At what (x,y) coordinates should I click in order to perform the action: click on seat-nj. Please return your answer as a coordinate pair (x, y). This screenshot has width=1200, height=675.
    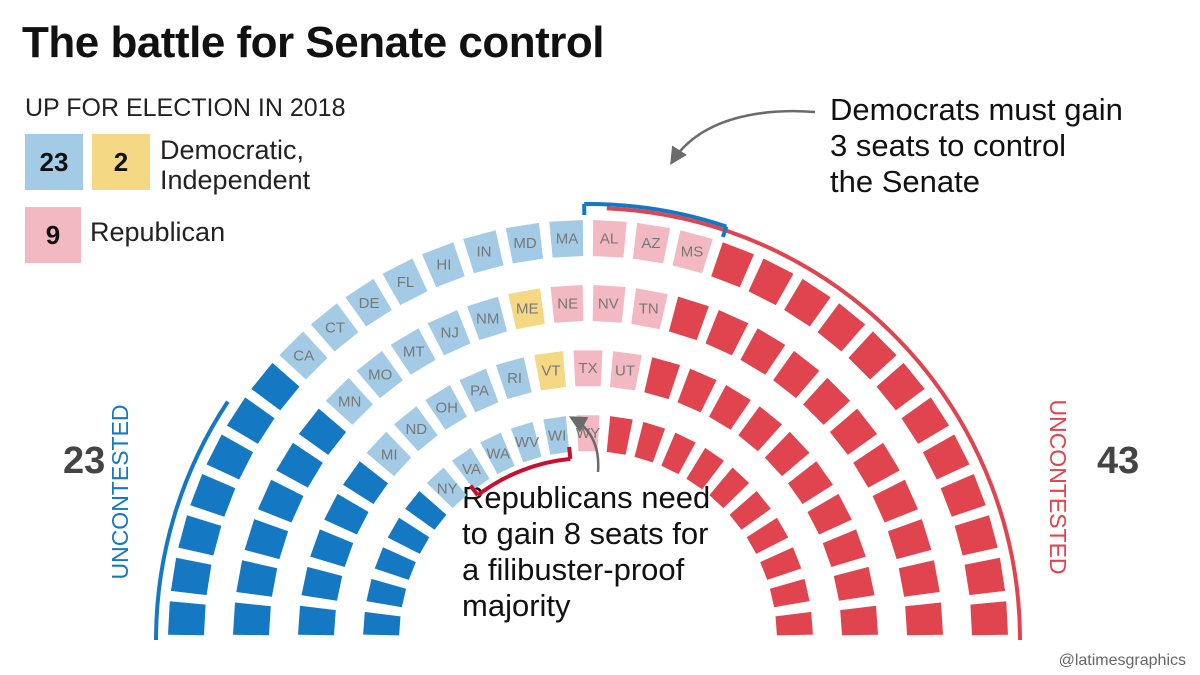
    Looking at the image, I should click on (449, 333).